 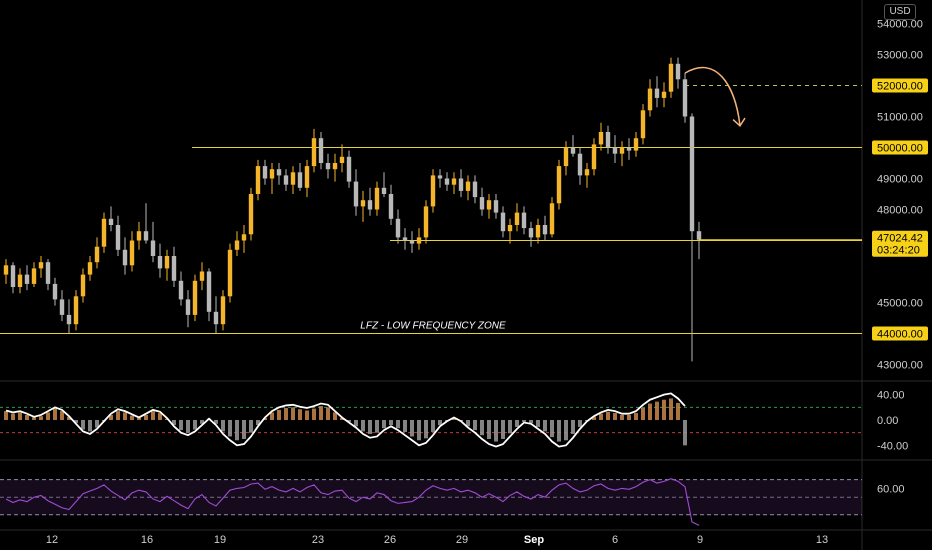 I want to click on price-tick-label: 43000.00, so click(x=900, y=366).